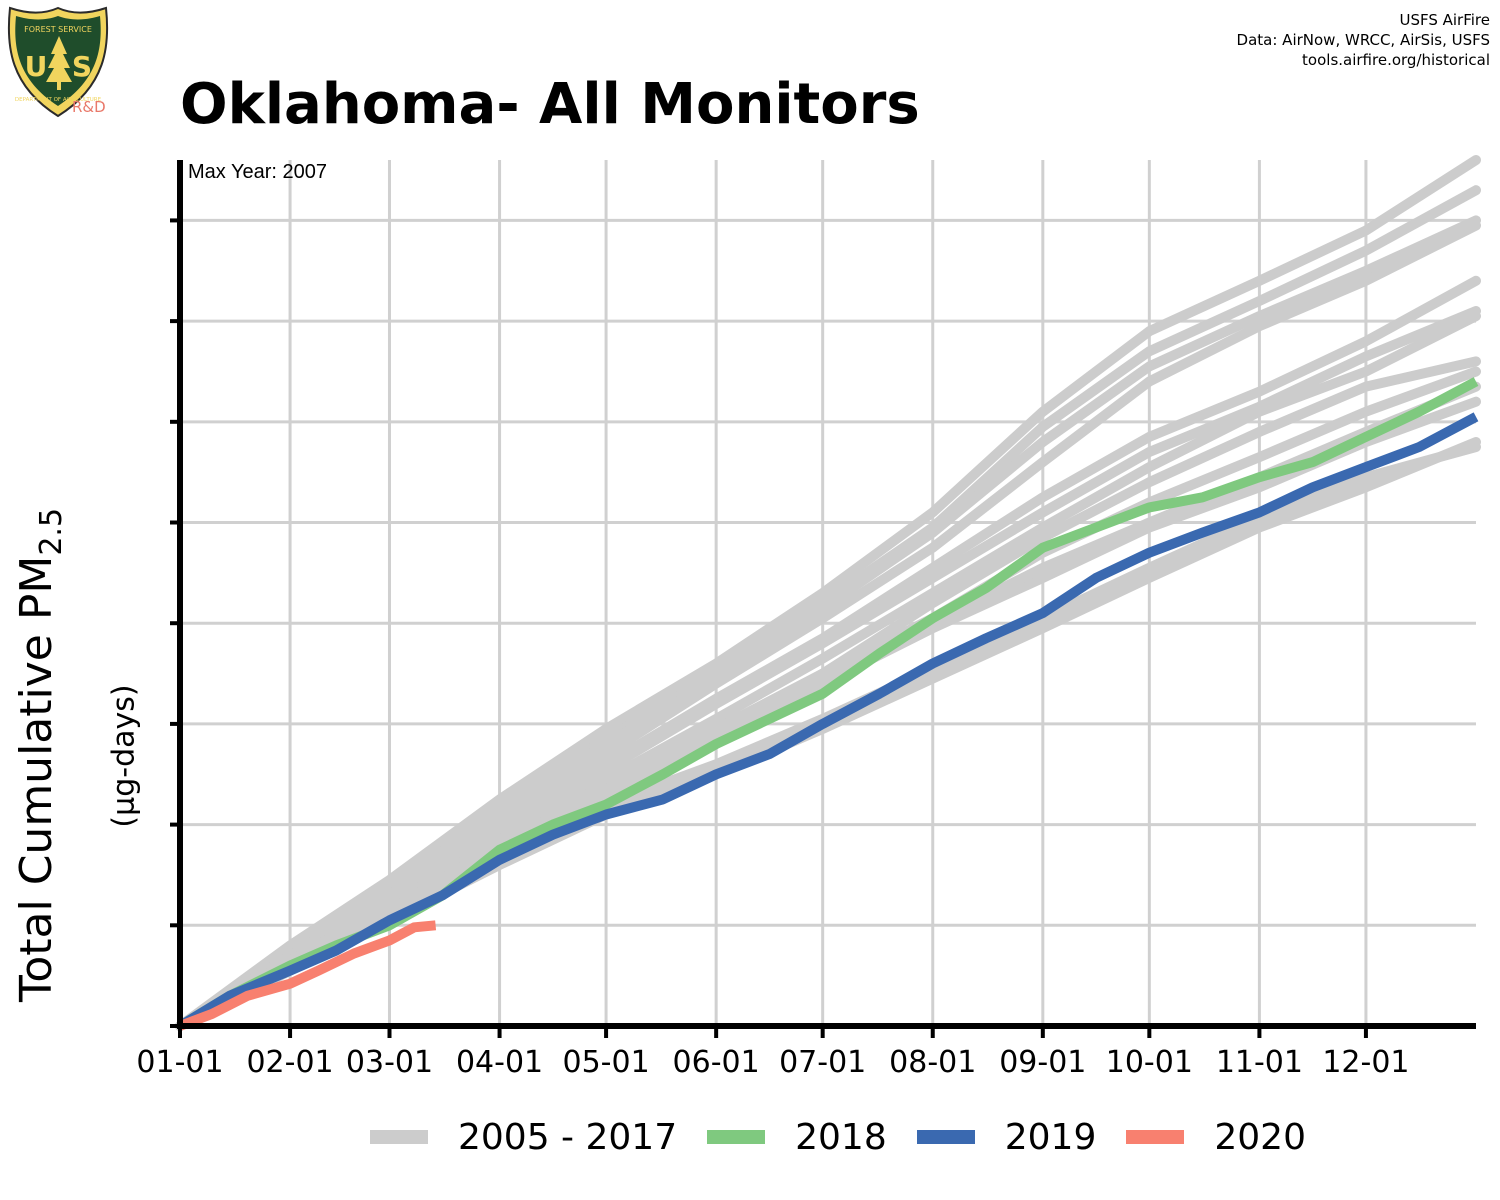 This screenshot has width=1500, height=1200. I want to click on legend: 2005 - 2017 2018 2019 2020, so click(853, 1137).